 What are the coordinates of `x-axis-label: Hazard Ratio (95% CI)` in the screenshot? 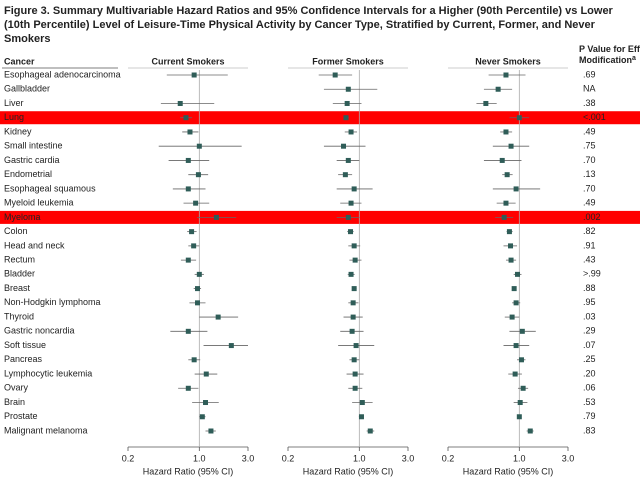 It's located at (188, 471).